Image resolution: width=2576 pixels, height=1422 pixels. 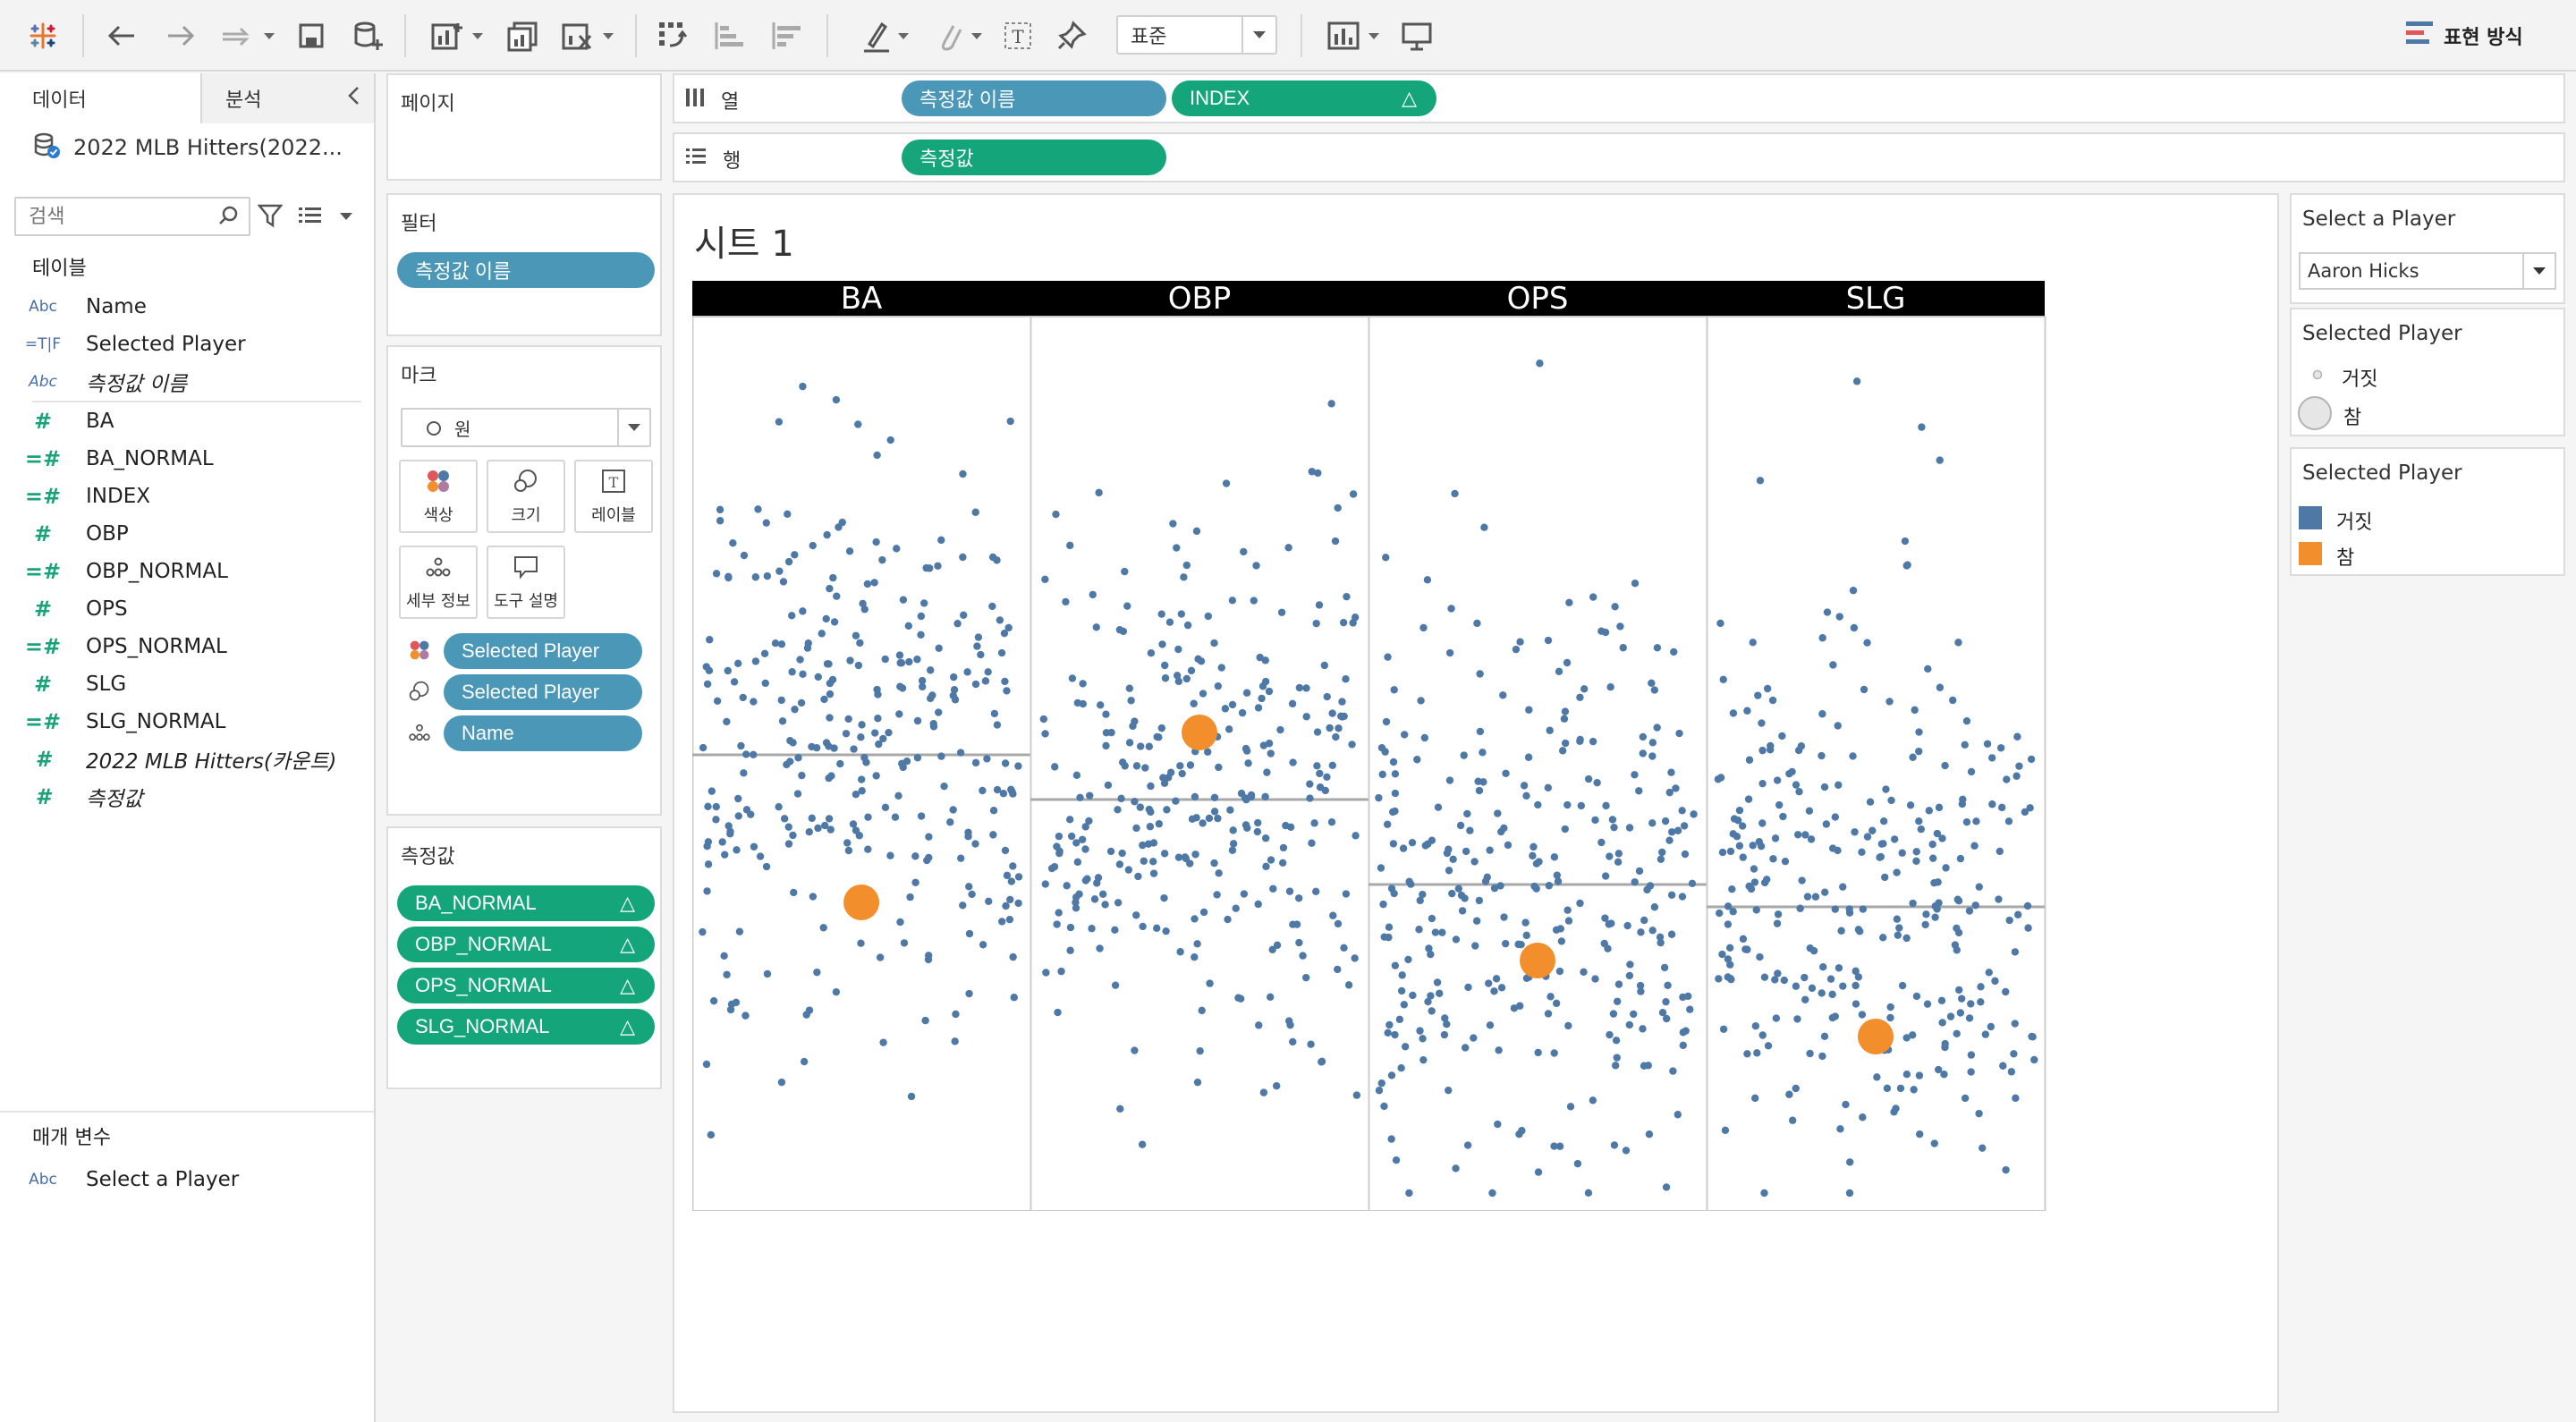 I want to click on highlight-icon, so click(x=885, y=35).